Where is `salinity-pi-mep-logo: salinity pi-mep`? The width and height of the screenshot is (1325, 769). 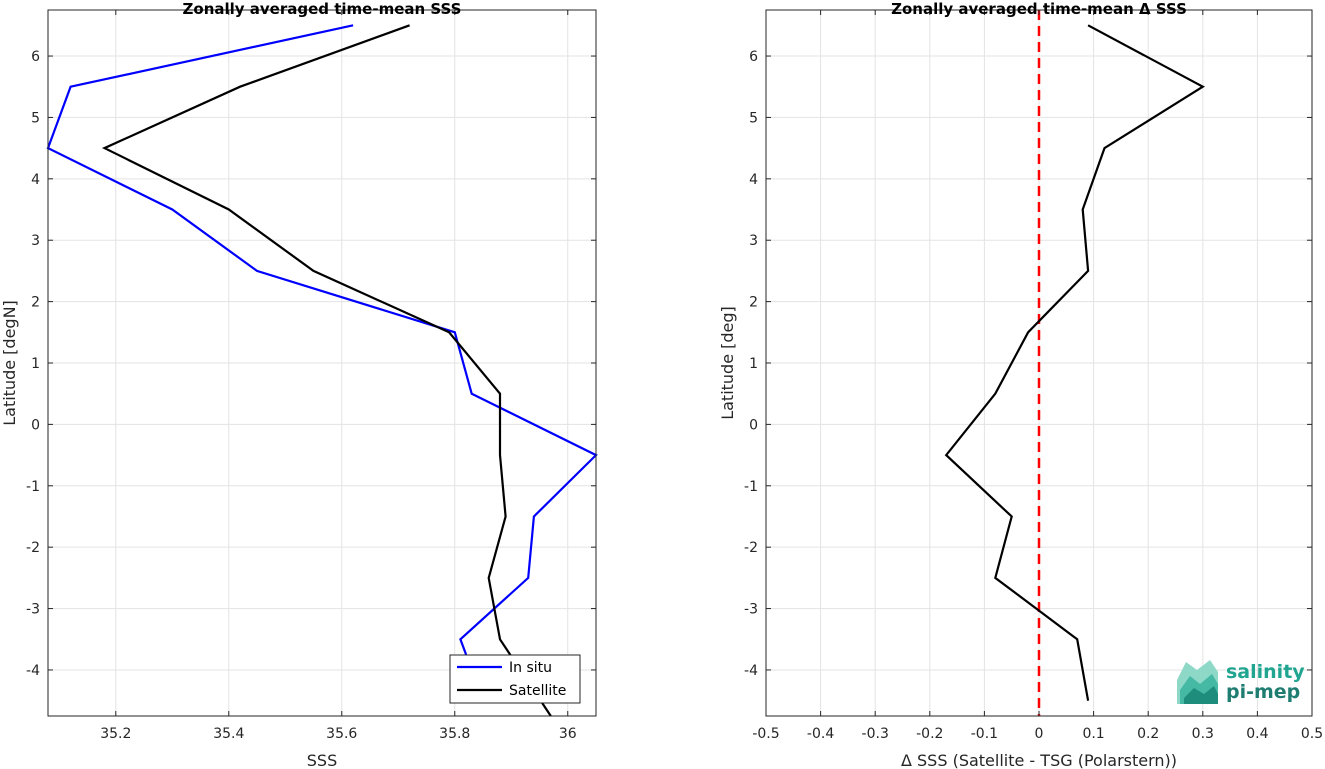
salinity-pi-mep-logo: salinity pi-mep is located at coordinates (1241, 682).